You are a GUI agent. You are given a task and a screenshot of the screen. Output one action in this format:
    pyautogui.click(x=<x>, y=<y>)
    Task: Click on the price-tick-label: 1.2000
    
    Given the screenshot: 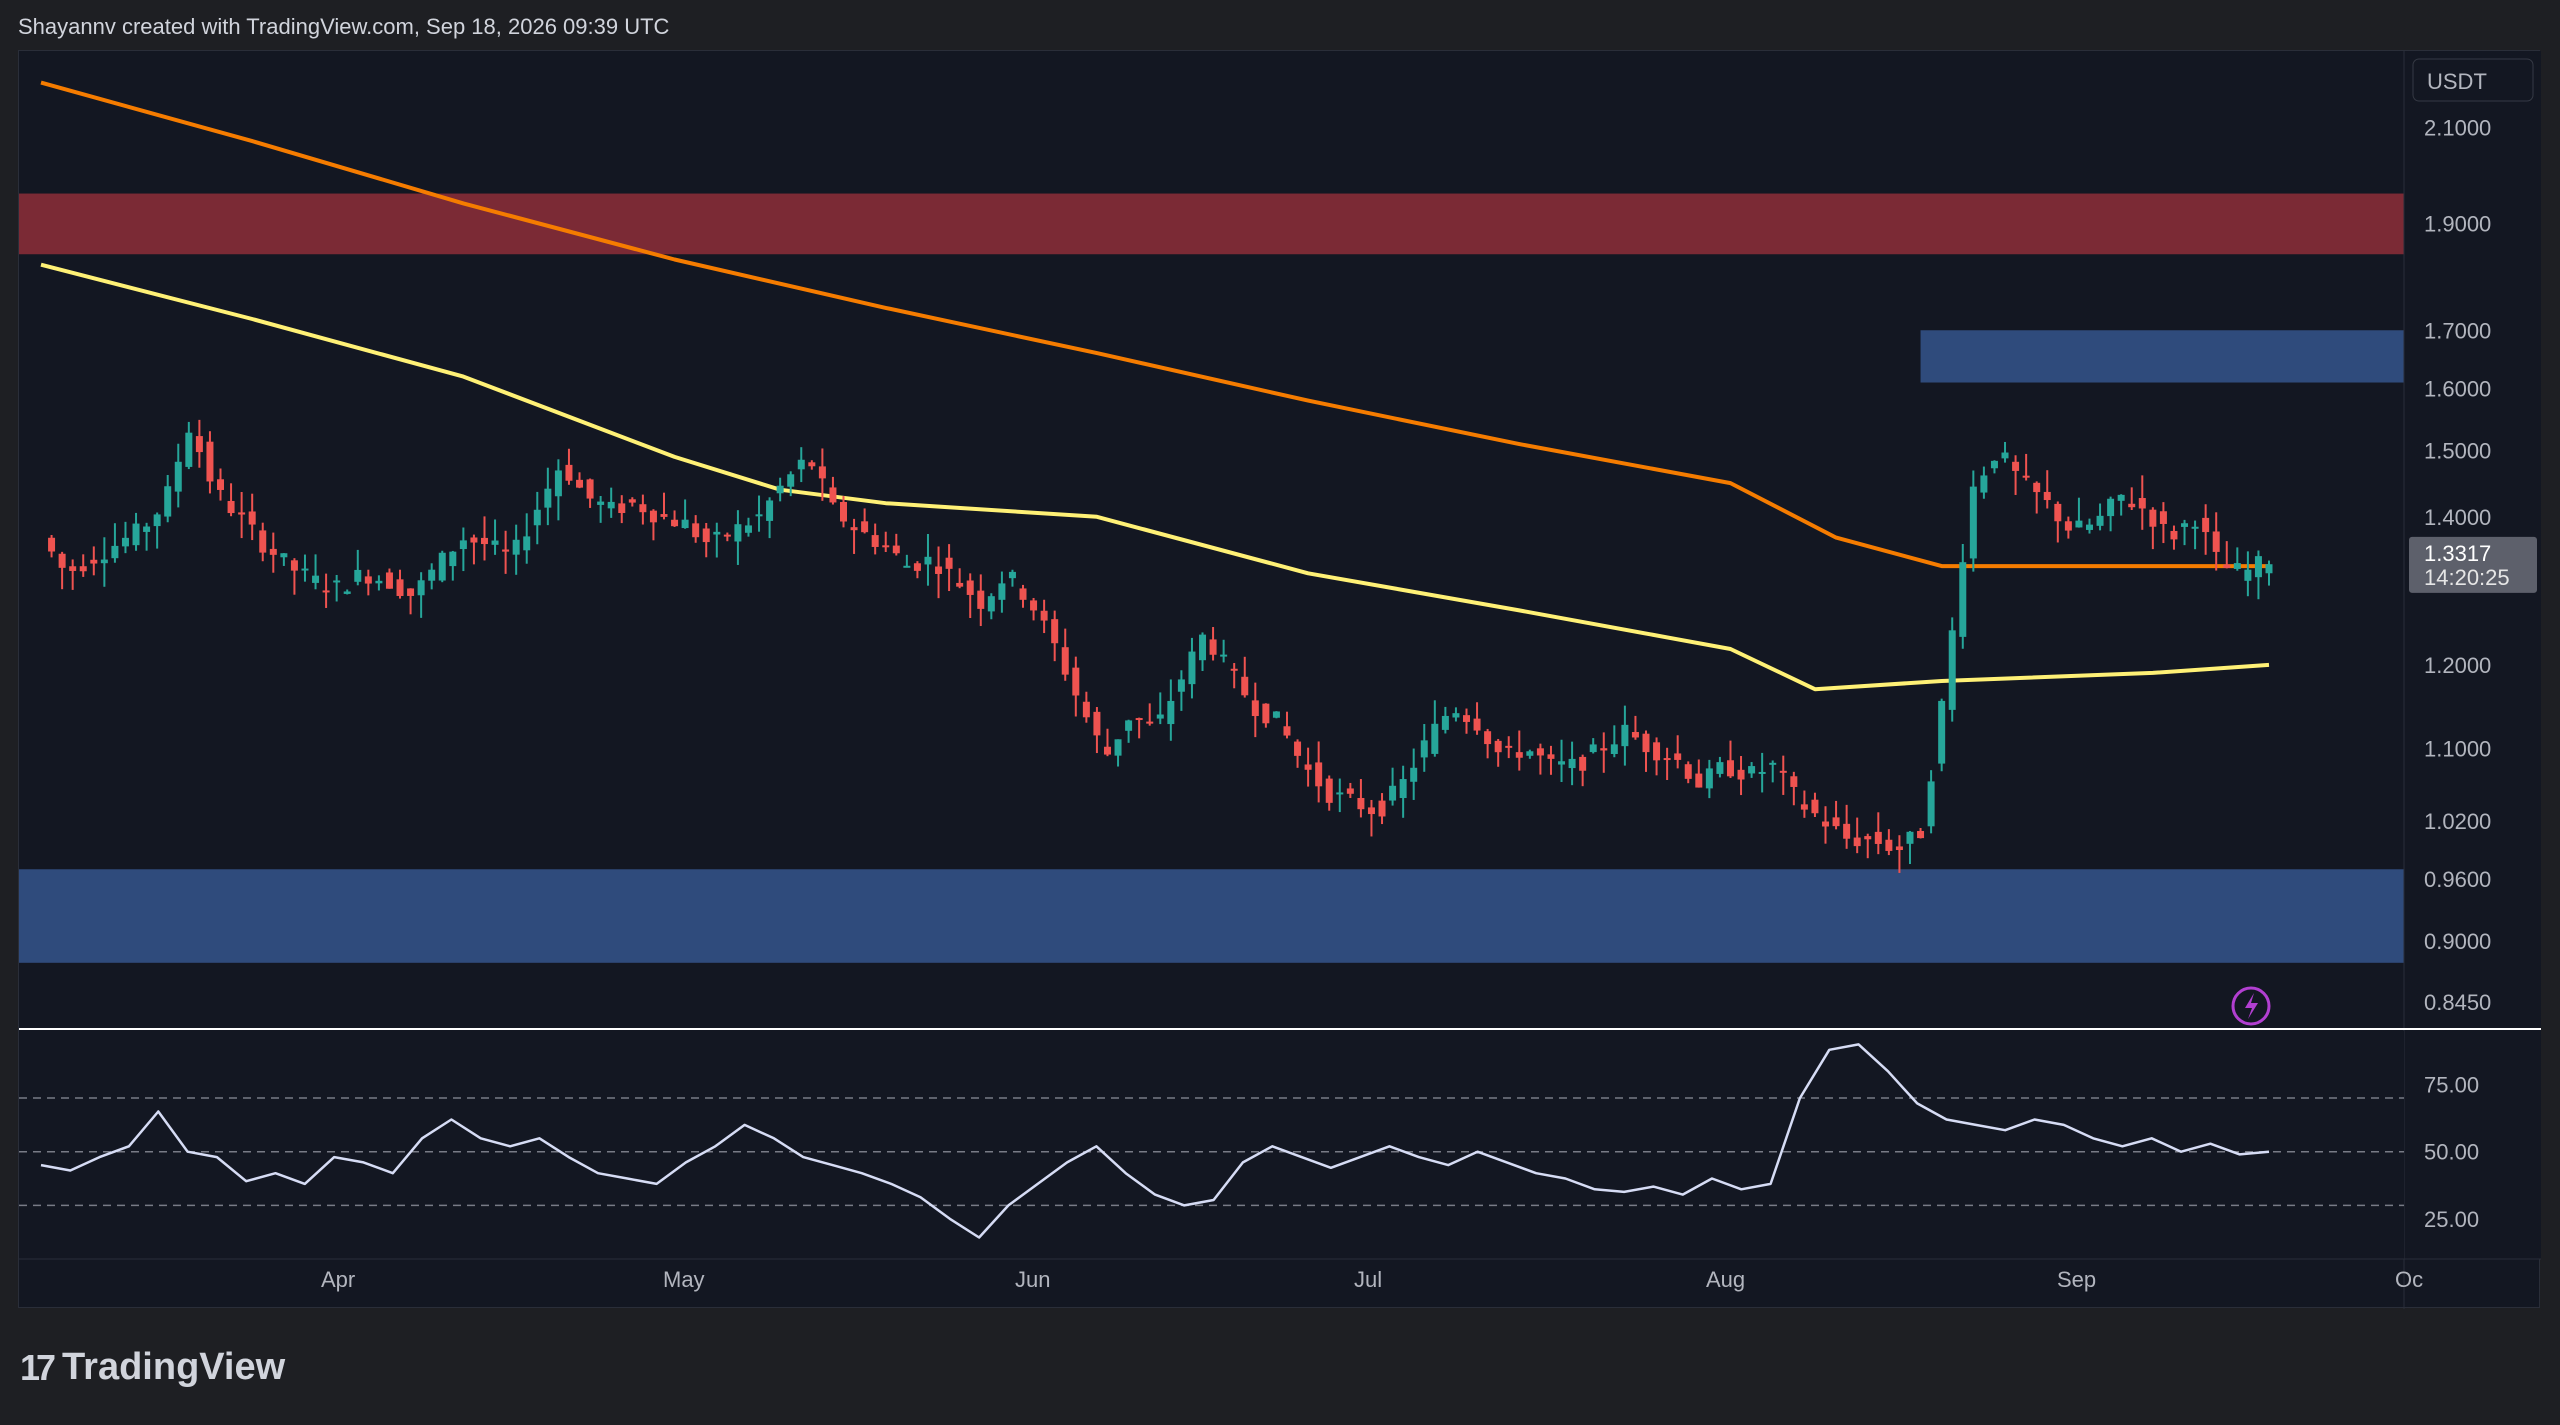 What is the action you would take?
    pyautogui.click(x=2457, y=665)
    